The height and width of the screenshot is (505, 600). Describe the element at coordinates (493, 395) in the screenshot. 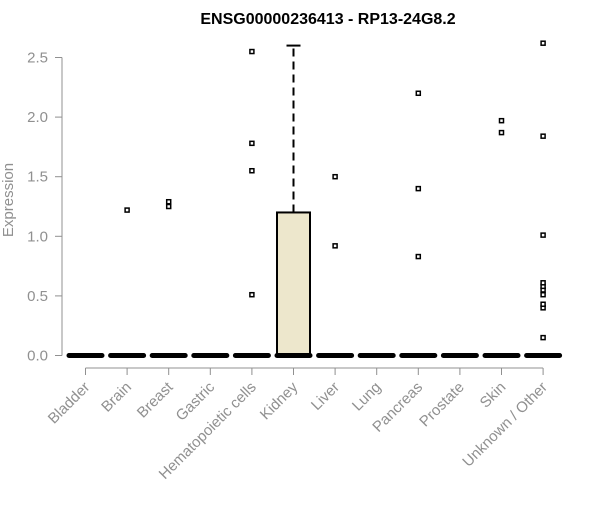

I see `x-tick-label: Skin` at that location.